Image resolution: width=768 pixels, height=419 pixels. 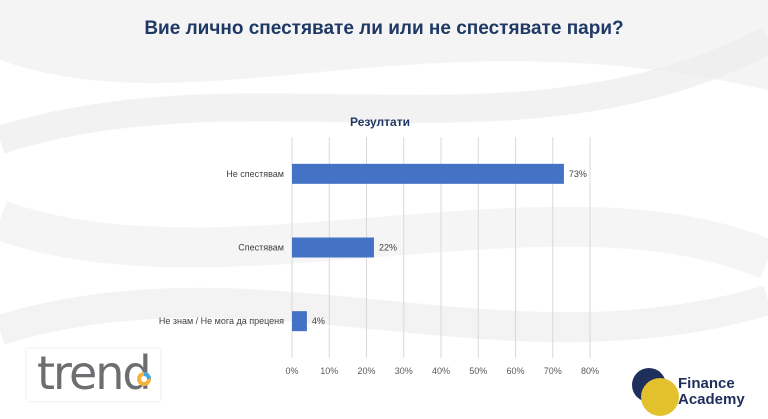 What do you see at coordinates (441, 371) in the screenshot?
I see `x-tick-label: 40%` at bounding box center [441, 371].